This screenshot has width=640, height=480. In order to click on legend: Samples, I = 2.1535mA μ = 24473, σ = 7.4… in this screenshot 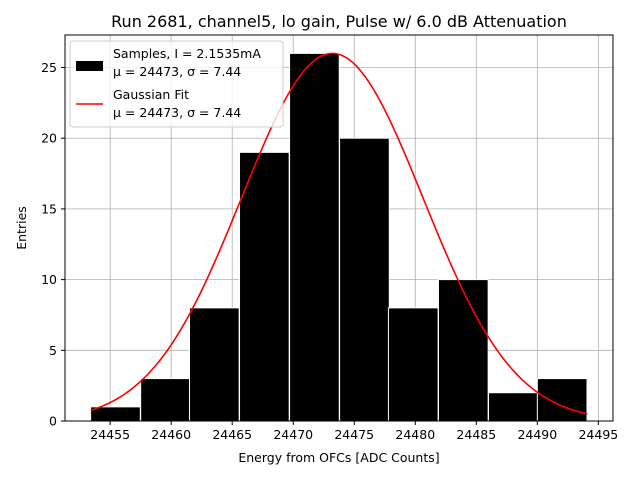, I will do `click(176, 84)`.